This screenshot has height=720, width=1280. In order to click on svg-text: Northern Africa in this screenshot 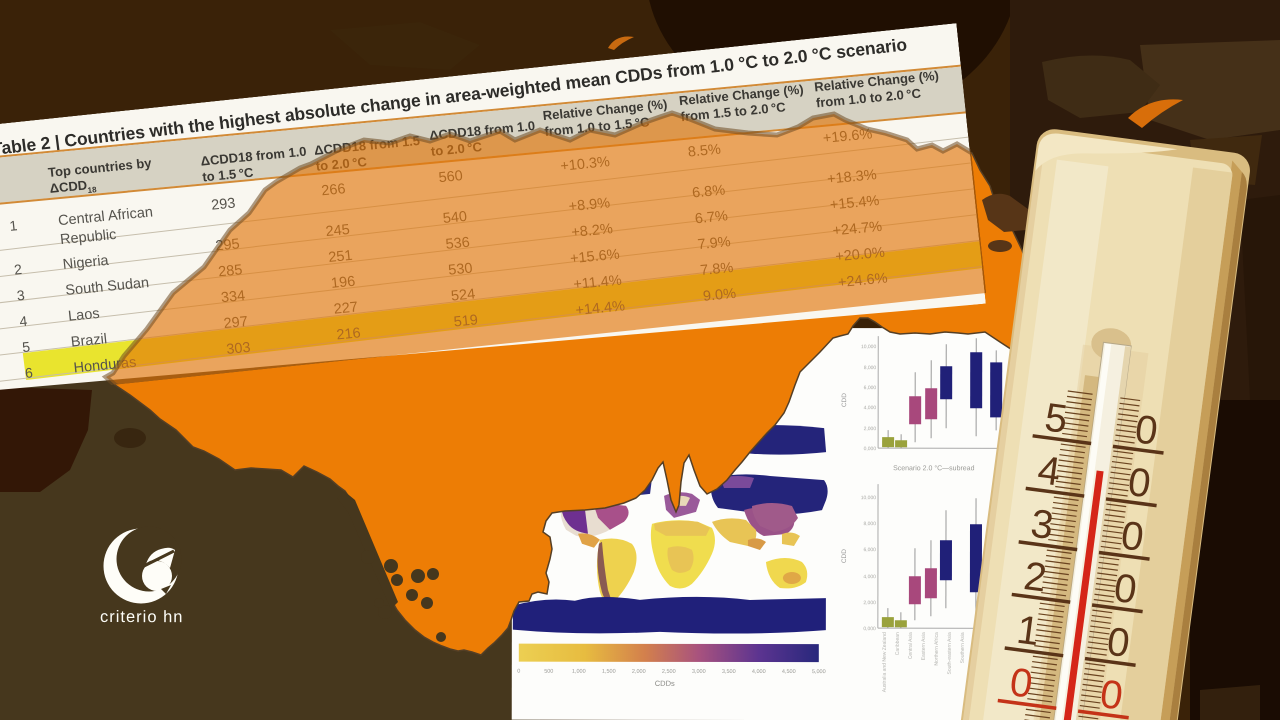, I will do `click(937, 649)`.